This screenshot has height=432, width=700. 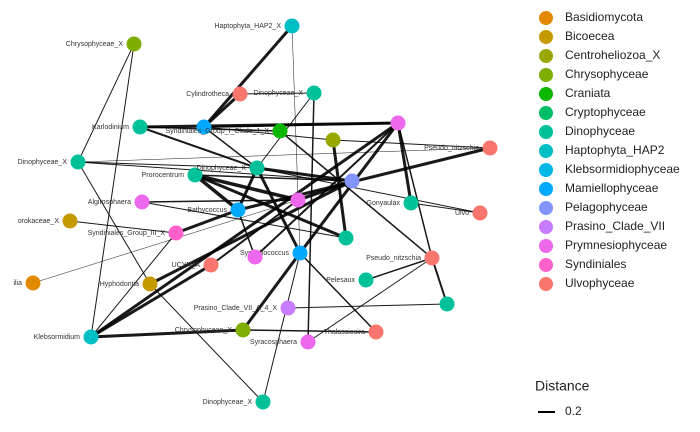 What do you see at coordinates (163, 175) in the screenshot?
I see `node-label: Prorocentrum` at bounding box center [163, 175].